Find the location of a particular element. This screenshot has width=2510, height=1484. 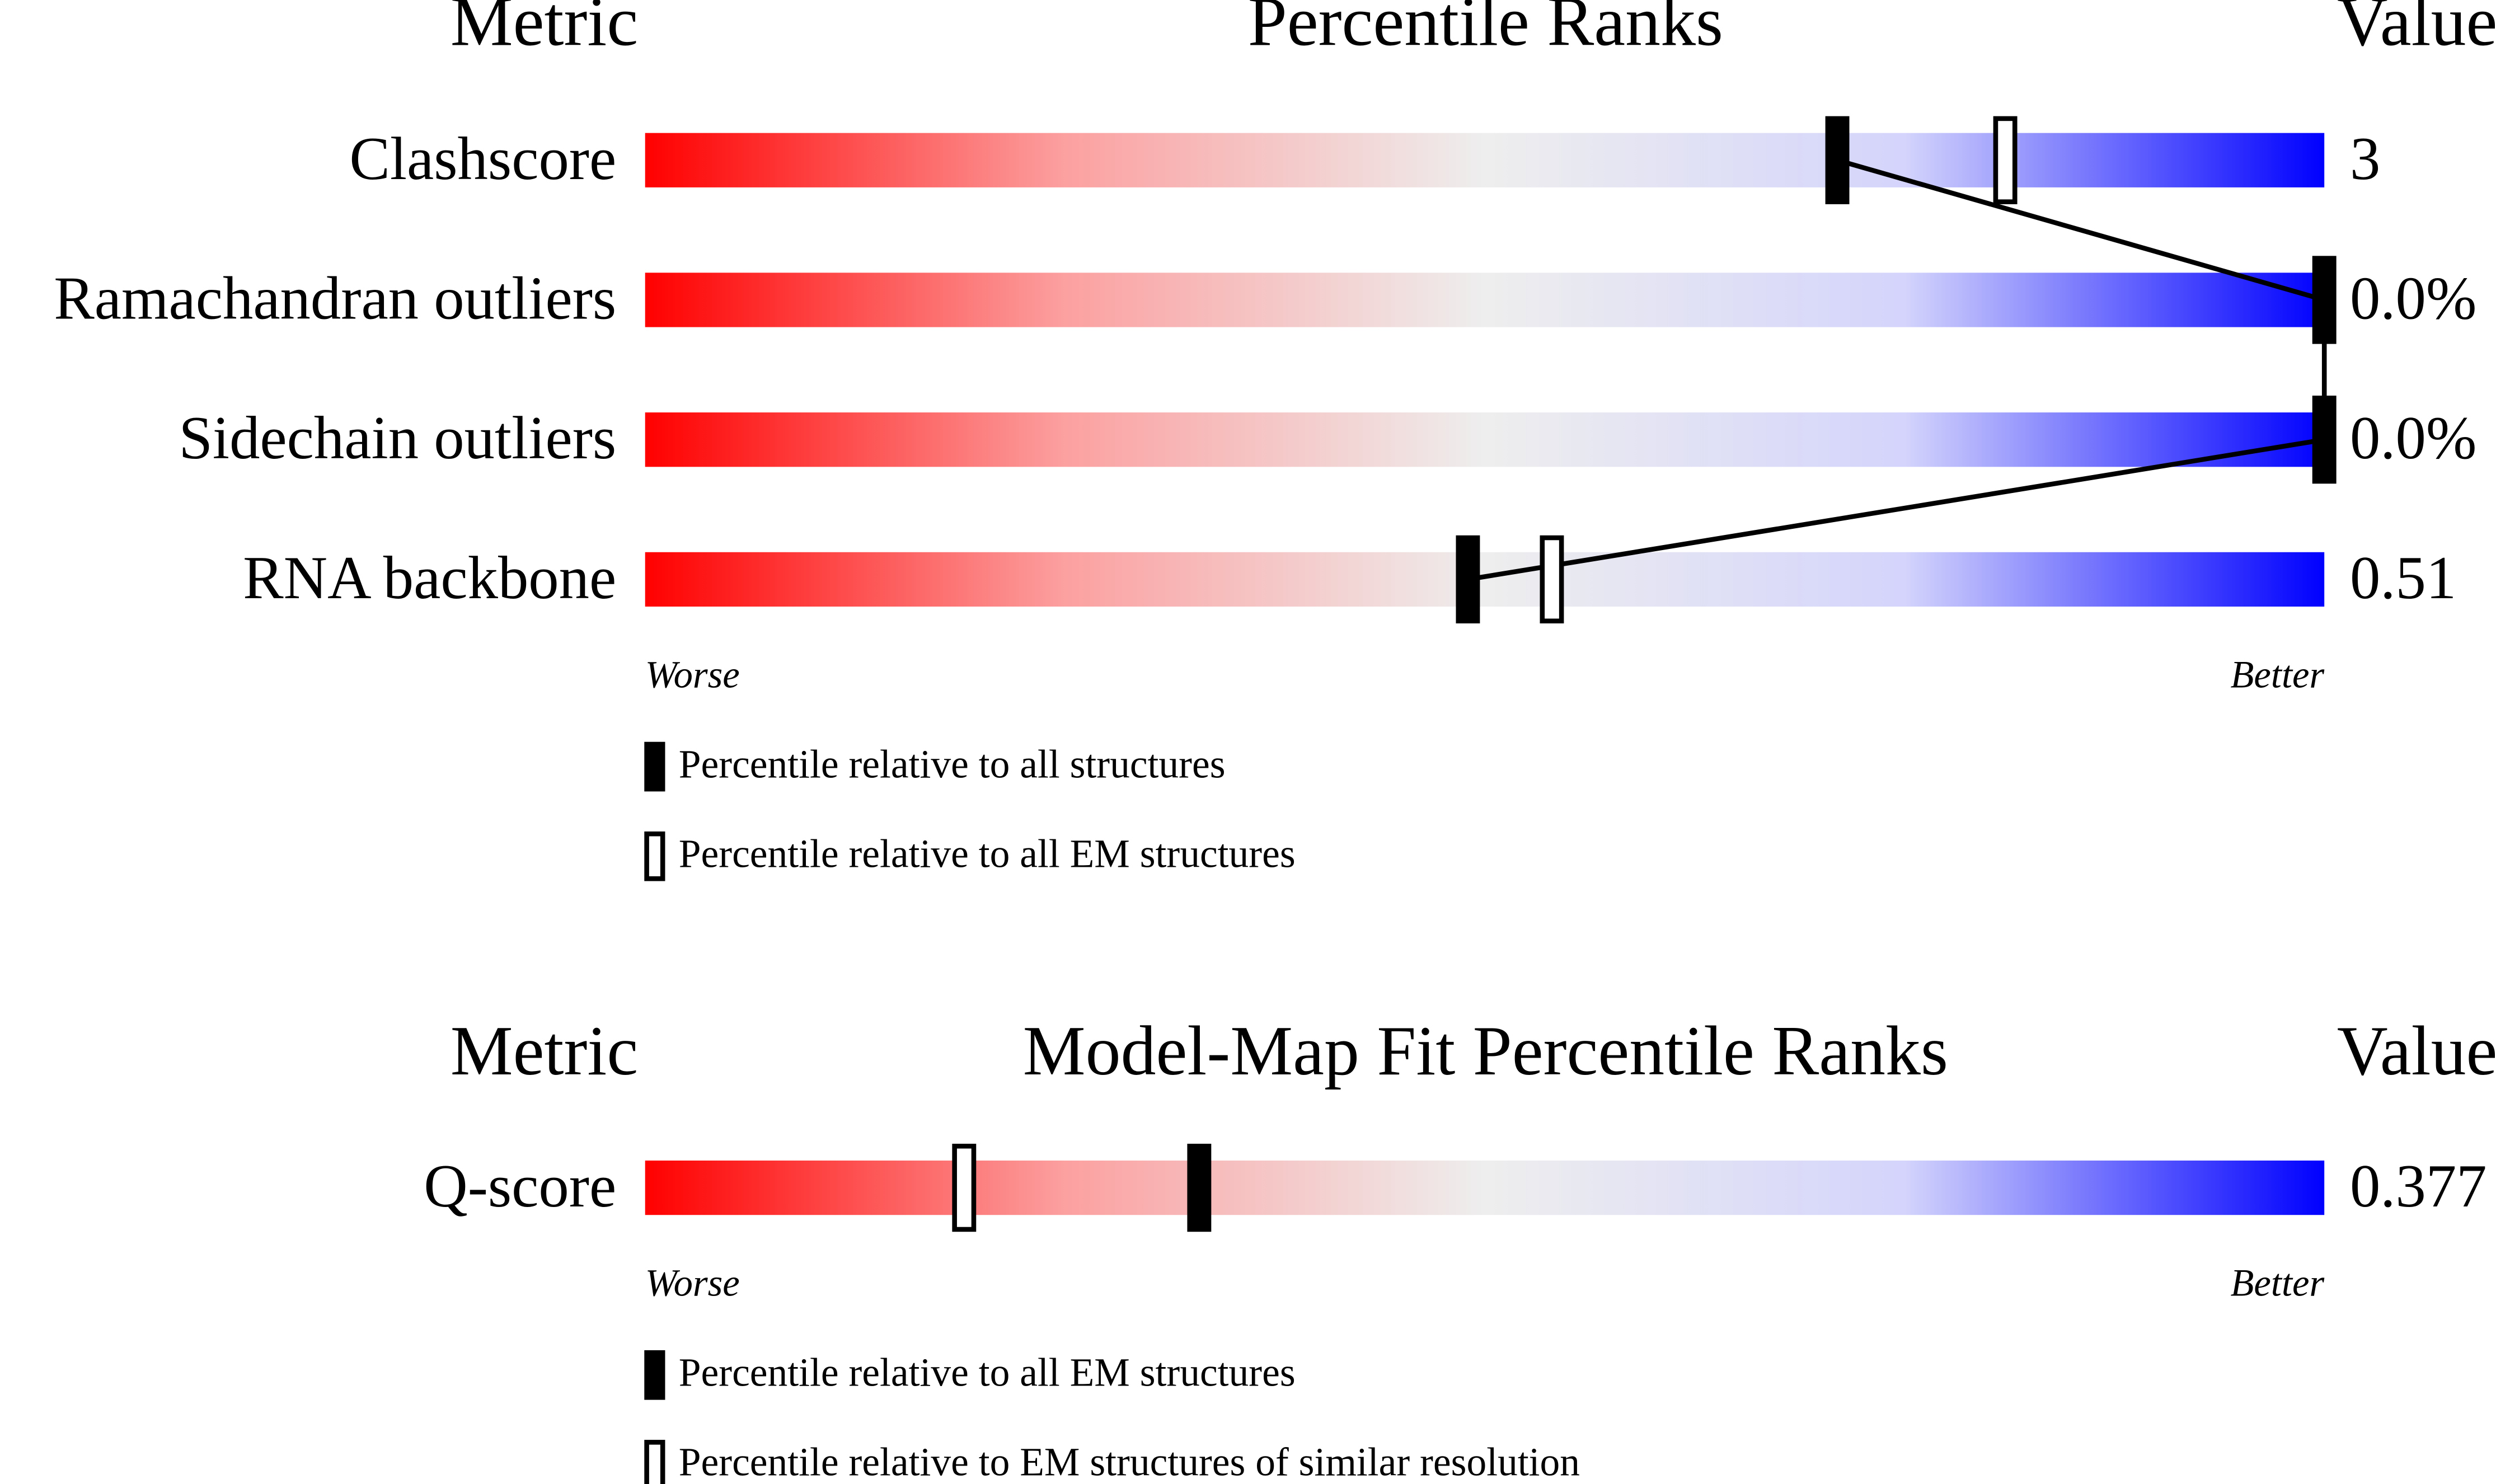

metric-label: Clashscore is located at coordinates (482, 158).